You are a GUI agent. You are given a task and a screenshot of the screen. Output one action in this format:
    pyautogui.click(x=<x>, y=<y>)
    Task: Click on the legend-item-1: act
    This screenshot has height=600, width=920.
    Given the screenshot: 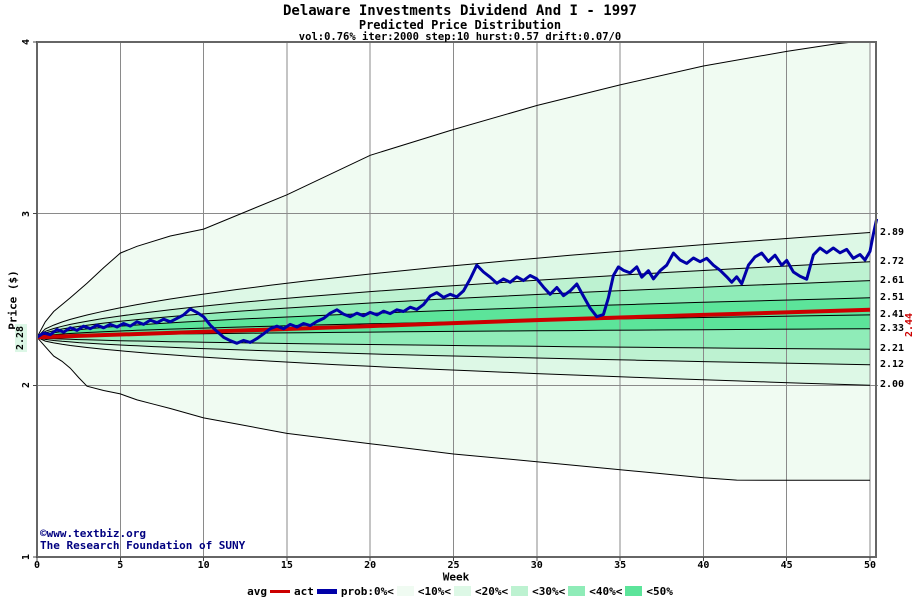 What is the action you would take?
    pyautogui.click(x=315, y=591)
    